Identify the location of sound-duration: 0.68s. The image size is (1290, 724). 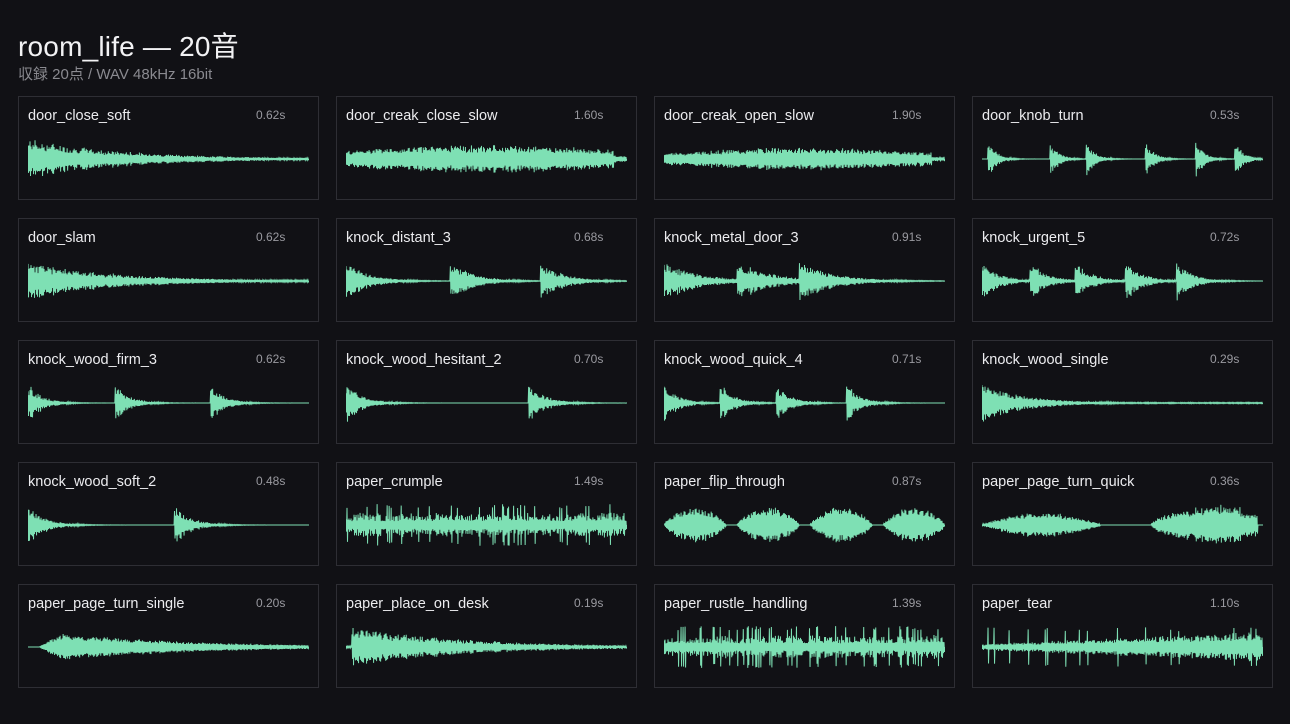
(589, 237).